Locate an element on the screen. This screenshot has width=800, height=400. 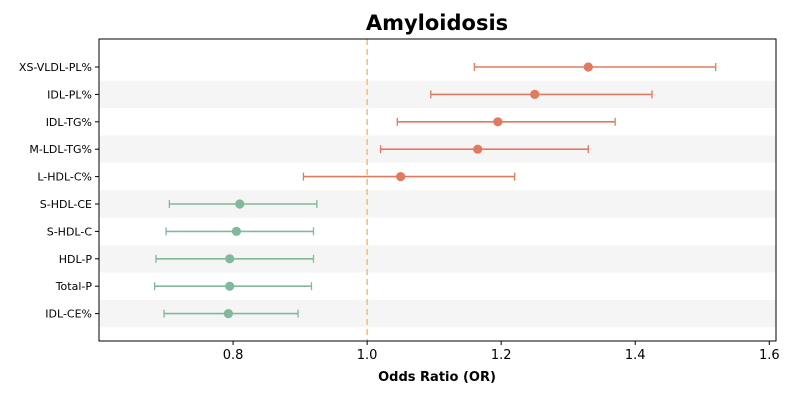
row-hdl-p is located at coordinates (235, 259).